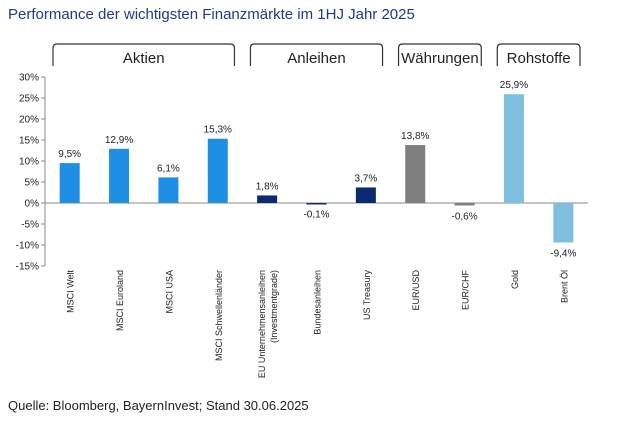  What do you see at coordinates (465, 217) in the screenshot?
I see `data-label: -0,6%` at bounding box center [465, 217].